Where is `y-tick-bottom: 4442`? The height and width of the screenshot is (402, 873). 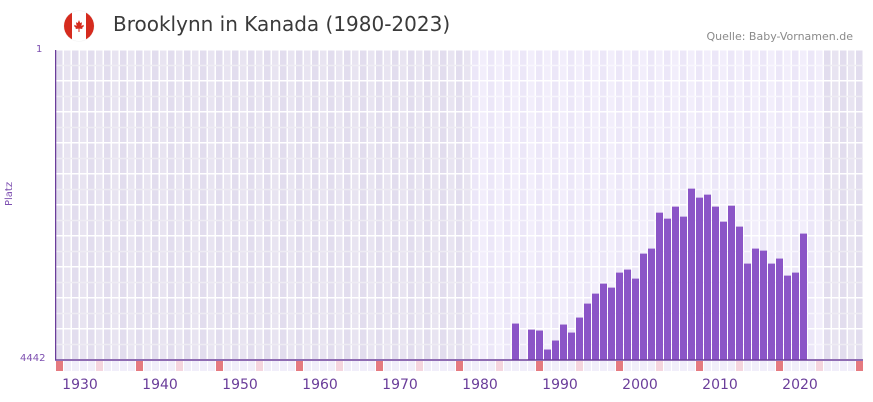
y-tick-bottom: 4442 is located at coordinates (33, 358).